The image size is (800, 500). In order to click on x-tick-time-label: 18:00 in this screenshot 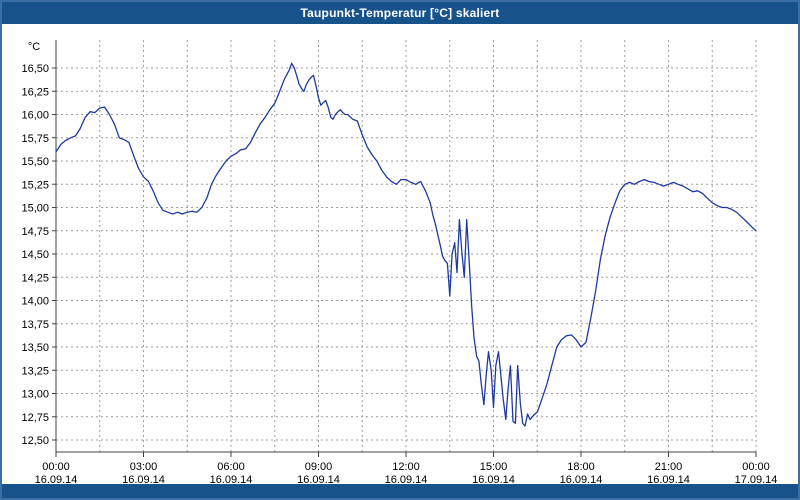, I will do `click(581, 467)`.